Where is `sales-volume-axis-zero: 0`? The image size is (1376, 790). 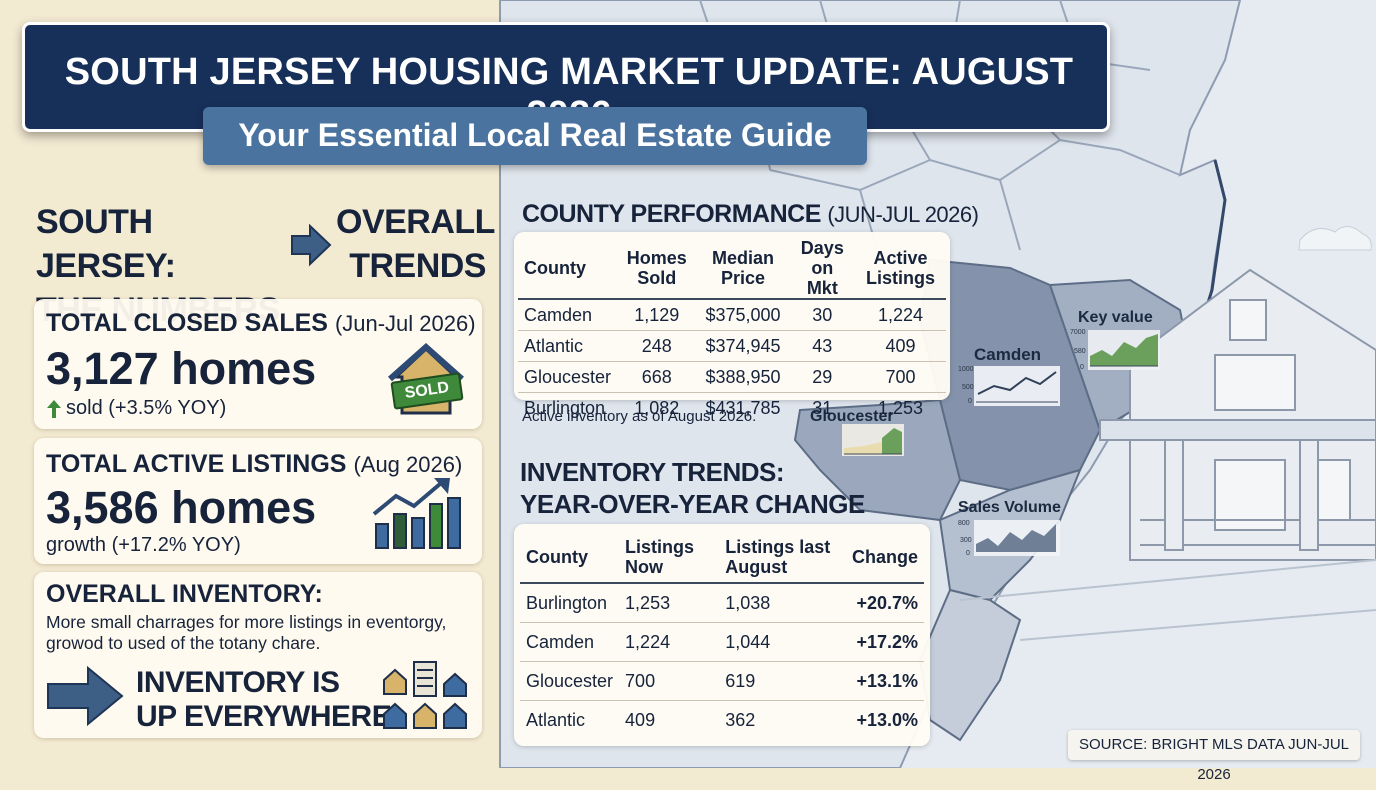 sales-volume-axis-zero: 0 is located at coordinates (968, 553).